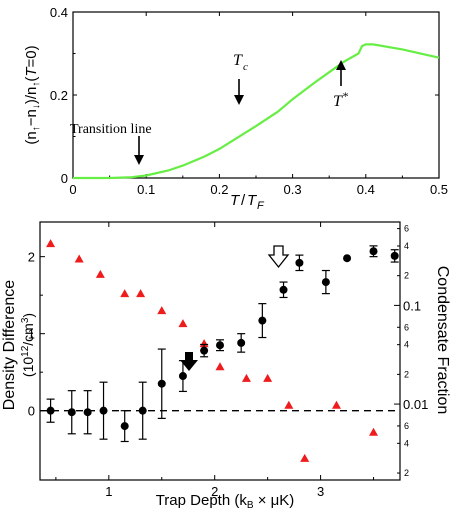 The height and width of the screenshot is (516, 457). Describe the element at coordinates (415, 404) in the screenshot. I see `right-axis-major-label: 0.01` at that location.